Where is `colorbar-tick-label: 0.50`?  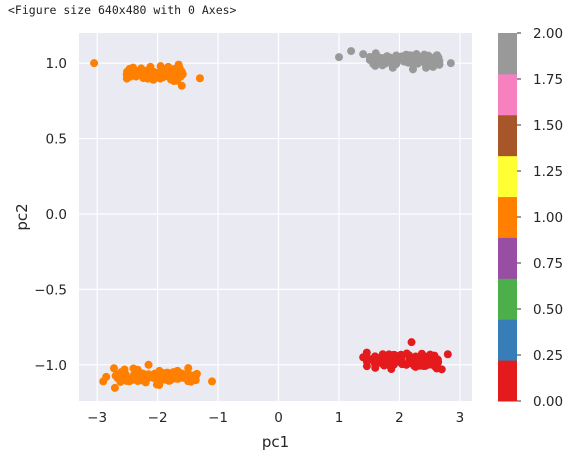
colorbar-tick-label: 0.50 is located at coordinates (548, 310).